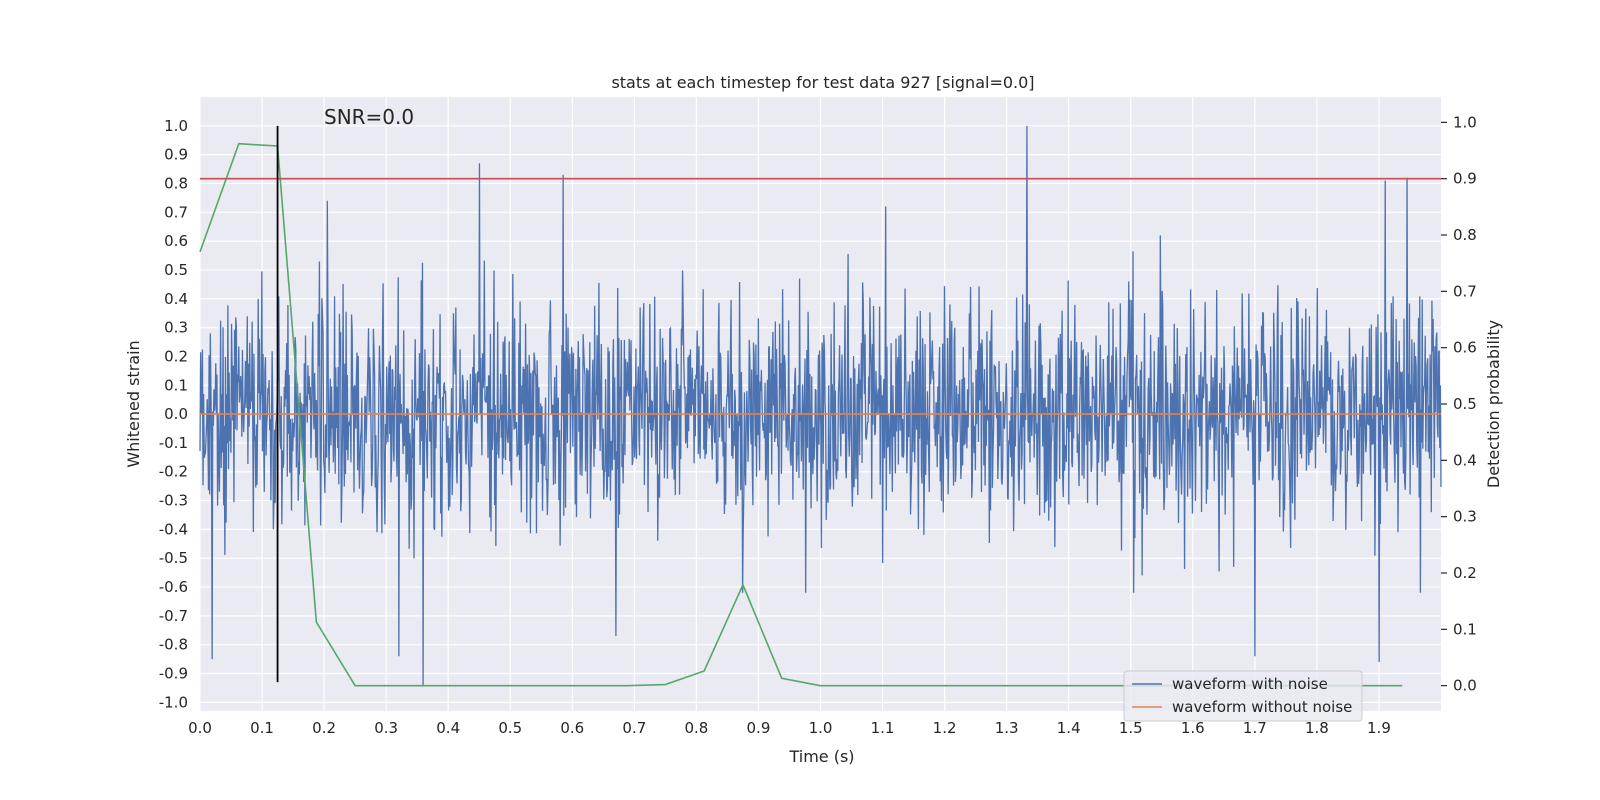 Image resolution: width=1600 pixels, height=800 pixels. I want to click on y-tick-label: -0.1, so click(173, 443).